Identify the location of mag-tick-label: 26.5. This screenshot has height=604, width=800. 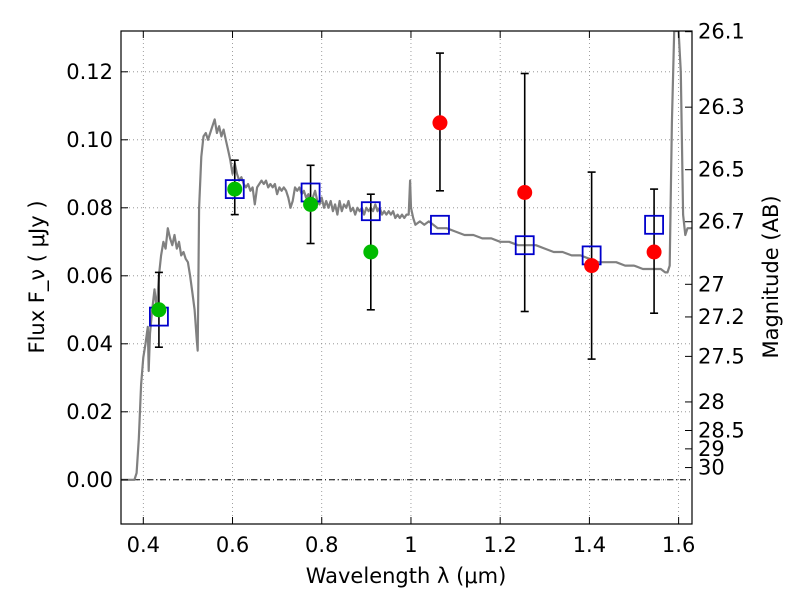
(721, 170).